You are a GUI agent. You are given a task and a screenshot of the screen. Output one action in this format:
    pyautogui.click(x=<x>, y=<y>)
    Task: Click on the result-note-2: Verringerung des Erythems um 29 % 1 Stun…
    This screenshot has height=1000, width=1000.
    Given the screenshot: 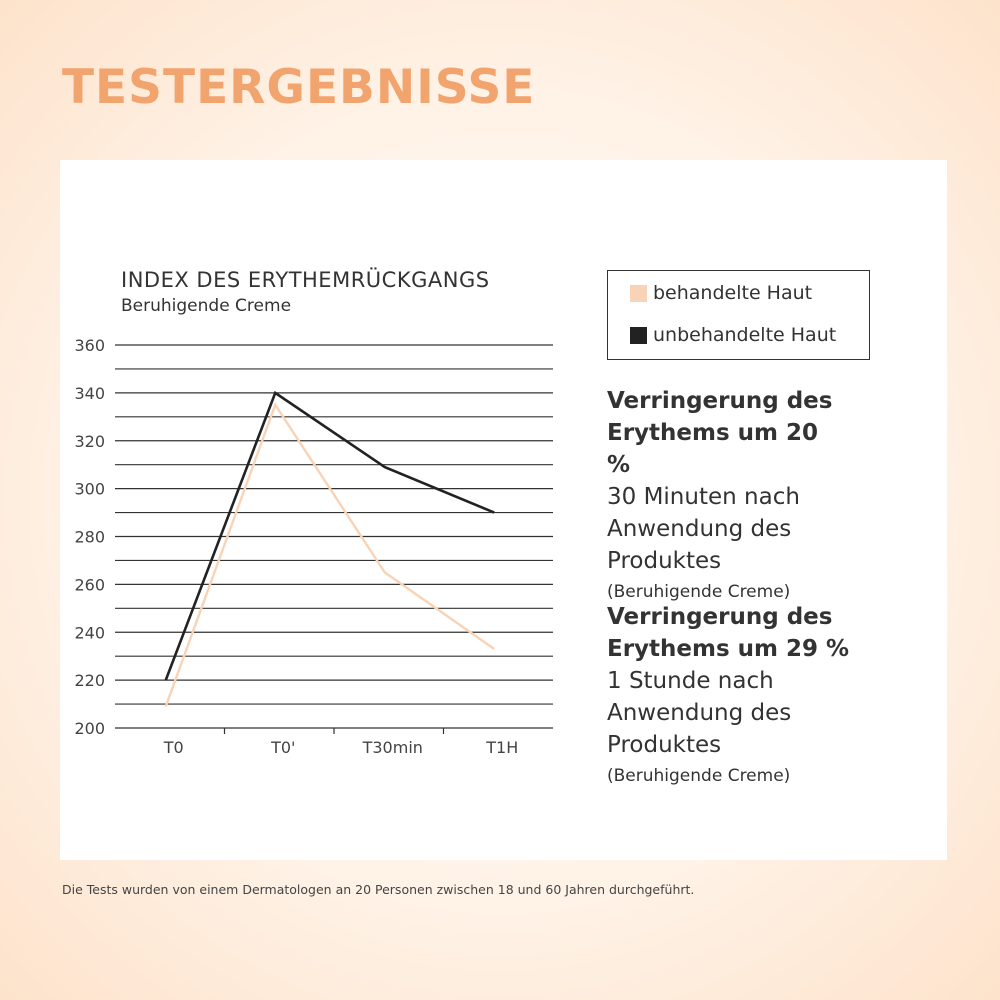 What is the action you would take?
    pyautogui.click(x=752, y=696)
    